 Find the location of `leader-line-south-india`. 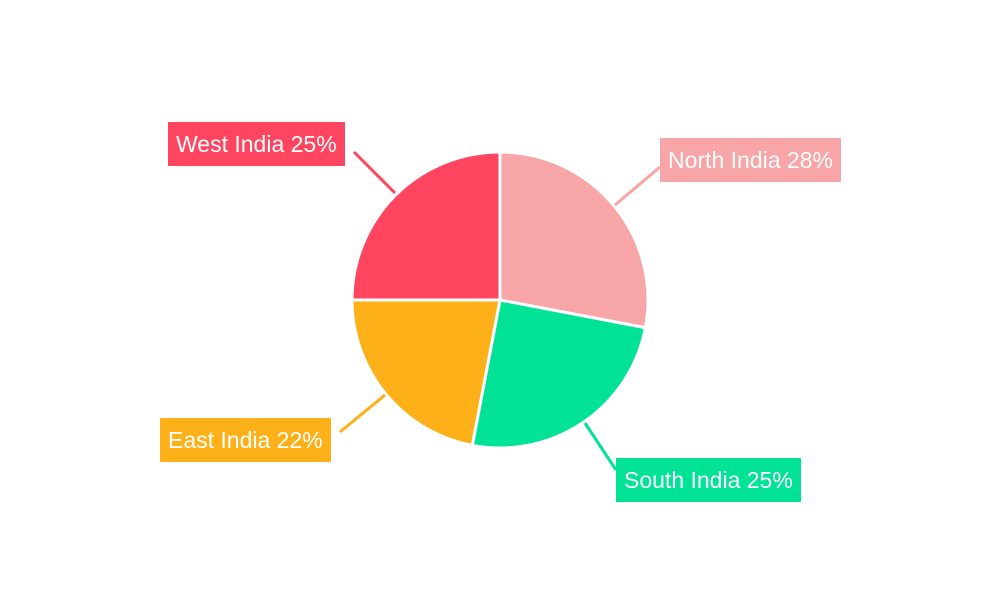

leader-line-south-india is located at coordinates (600, 446).